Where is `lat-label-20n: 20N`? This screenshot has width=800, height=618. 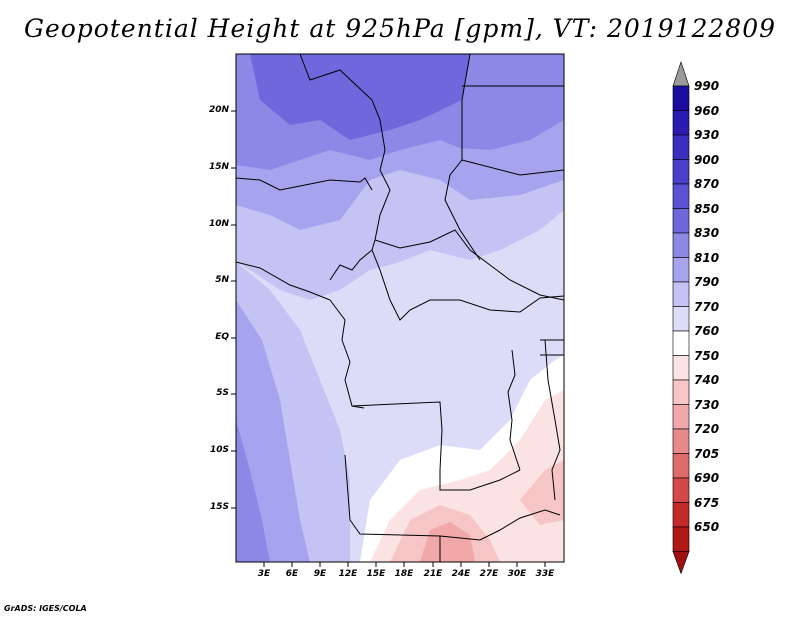
lat-label-20n: 20N is located at coordinates (218, 110).